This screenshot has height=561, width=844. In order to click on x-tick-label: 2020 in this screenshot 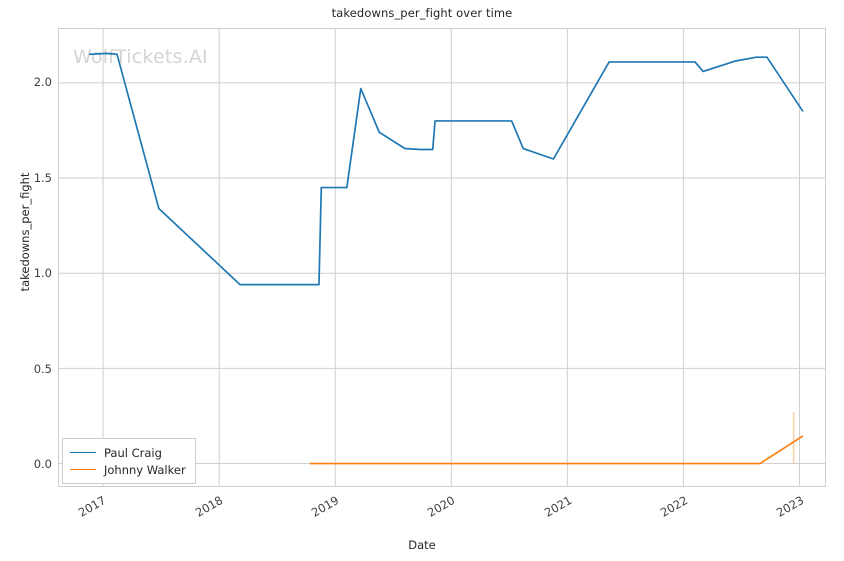, I will do `click(441, 506)`.